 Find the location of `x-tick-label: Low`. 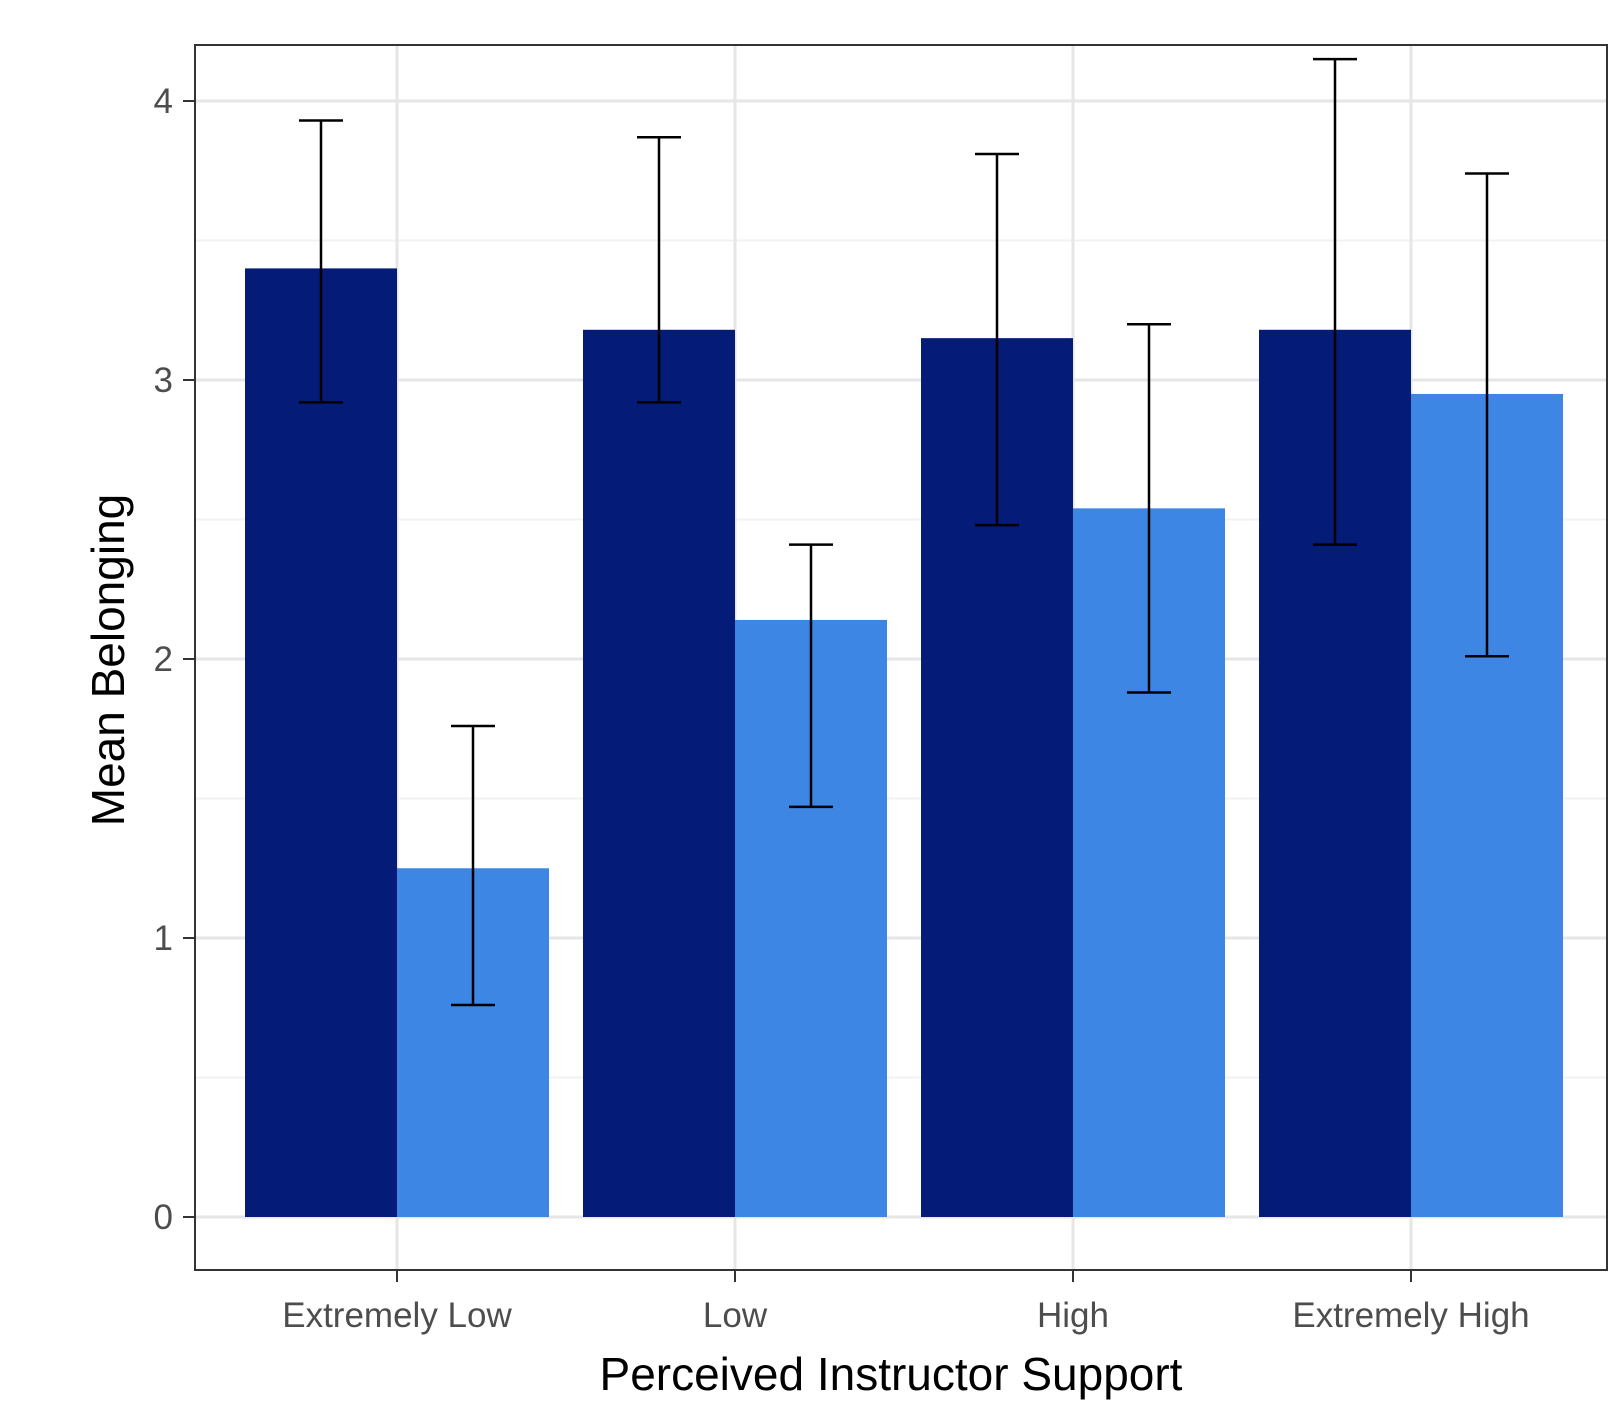

x-tick-label: Low is located at coordinates (735, 1315).